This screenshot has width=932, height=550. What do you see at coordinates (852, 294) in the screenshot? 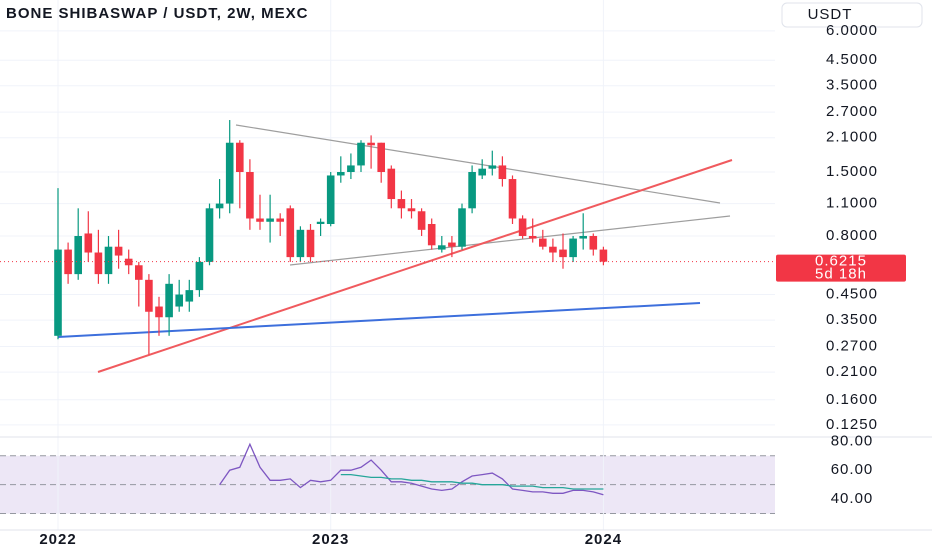
I see `y-tick-label: 0.4500` at bounding box center [852, 294].